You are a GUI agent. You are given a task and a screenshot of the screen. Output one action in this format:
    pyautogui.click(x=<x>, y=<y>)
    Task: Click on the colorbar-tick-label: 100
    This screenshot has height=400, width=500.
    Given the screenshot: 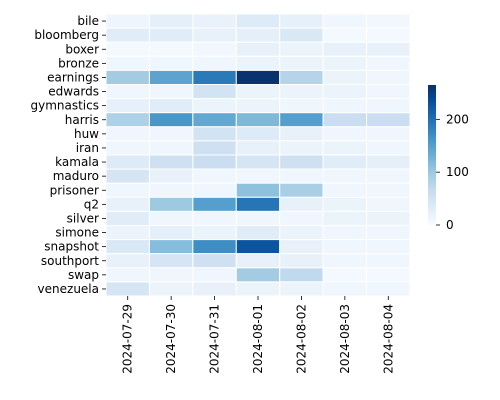 What is the action you would take?
    pyautogui.click(x=457, y=172)
    